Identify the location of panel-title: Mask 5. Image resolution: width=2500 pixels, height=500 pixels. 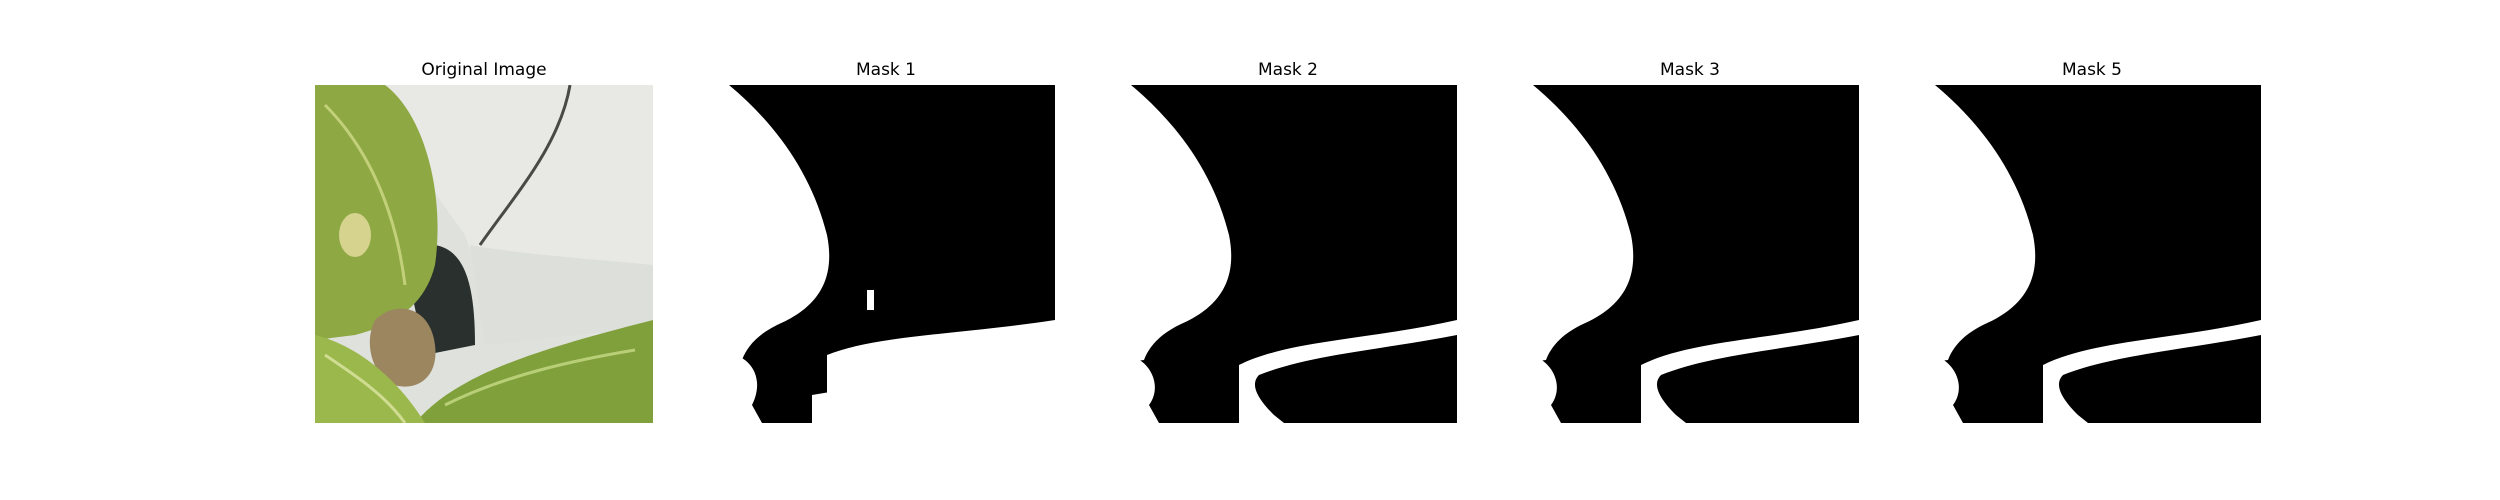
(2091, 70).